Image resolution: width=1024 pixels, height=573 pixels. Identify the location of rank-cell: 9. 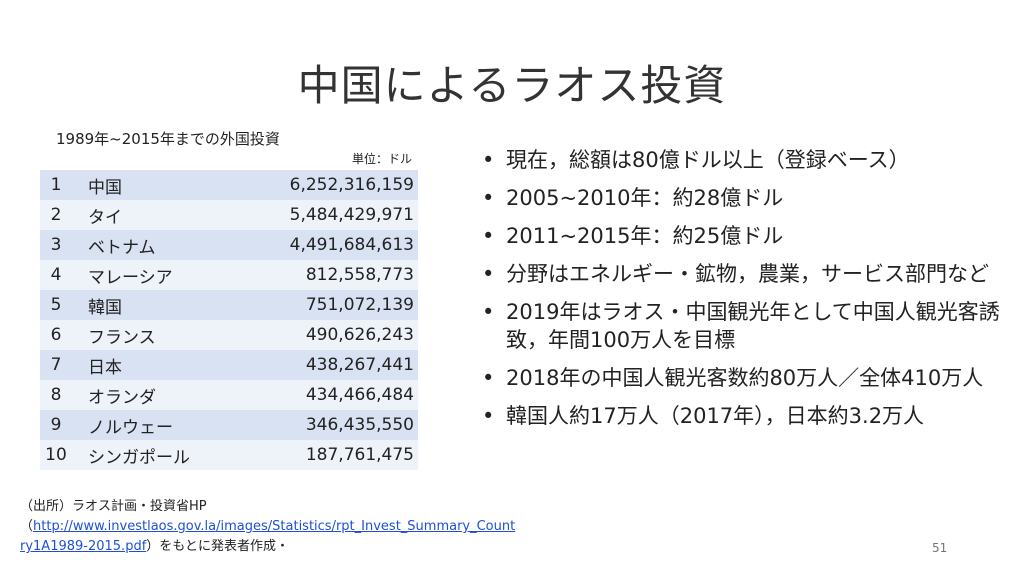
(55, 425).